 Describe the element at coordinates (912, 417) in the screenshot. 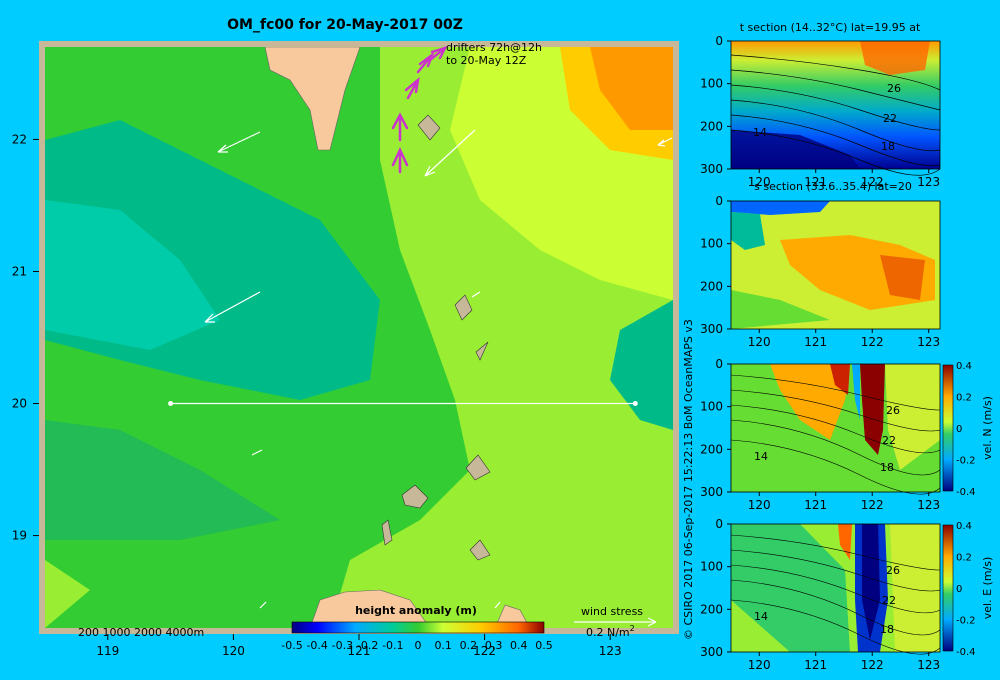

I see `vn-section-right` at that location.